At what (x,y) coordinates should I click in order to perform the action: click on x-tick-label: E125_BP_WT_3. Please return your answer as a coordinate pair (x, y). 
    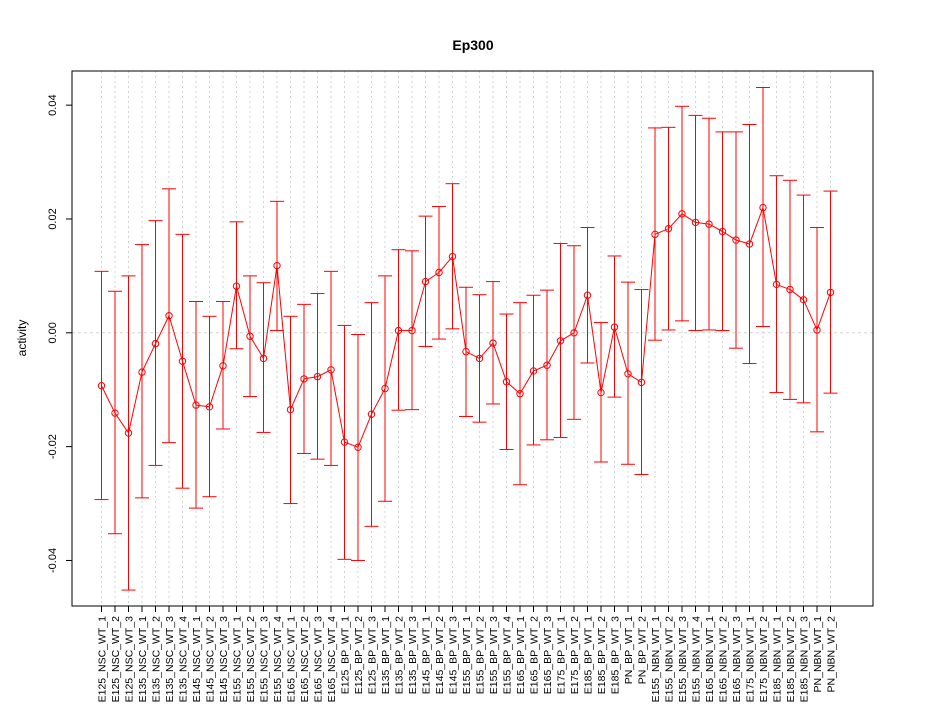
    Looking at the image, I should click on (373, 655).